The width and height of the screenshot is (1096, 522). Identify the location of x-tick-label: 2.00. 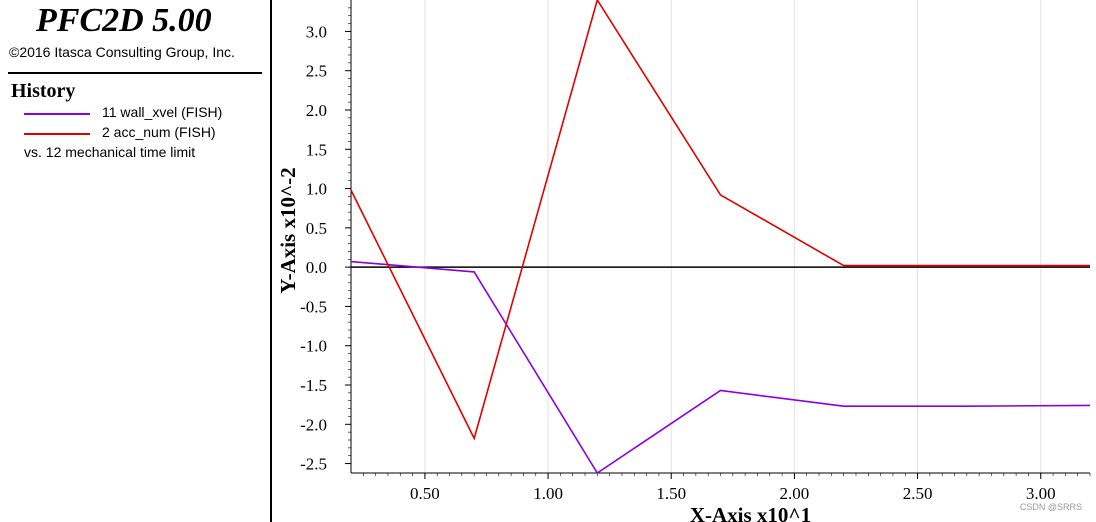
(795, 493).